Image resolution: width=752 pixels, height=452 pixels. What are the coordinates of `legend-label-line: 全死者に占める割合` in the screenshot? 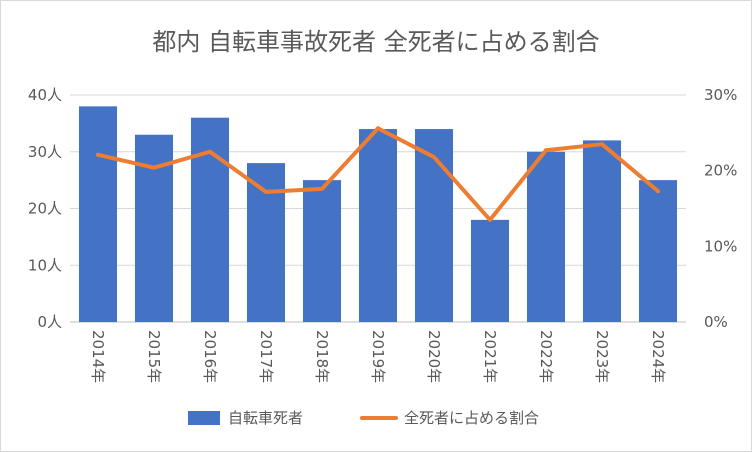 It's located at (471, 418).